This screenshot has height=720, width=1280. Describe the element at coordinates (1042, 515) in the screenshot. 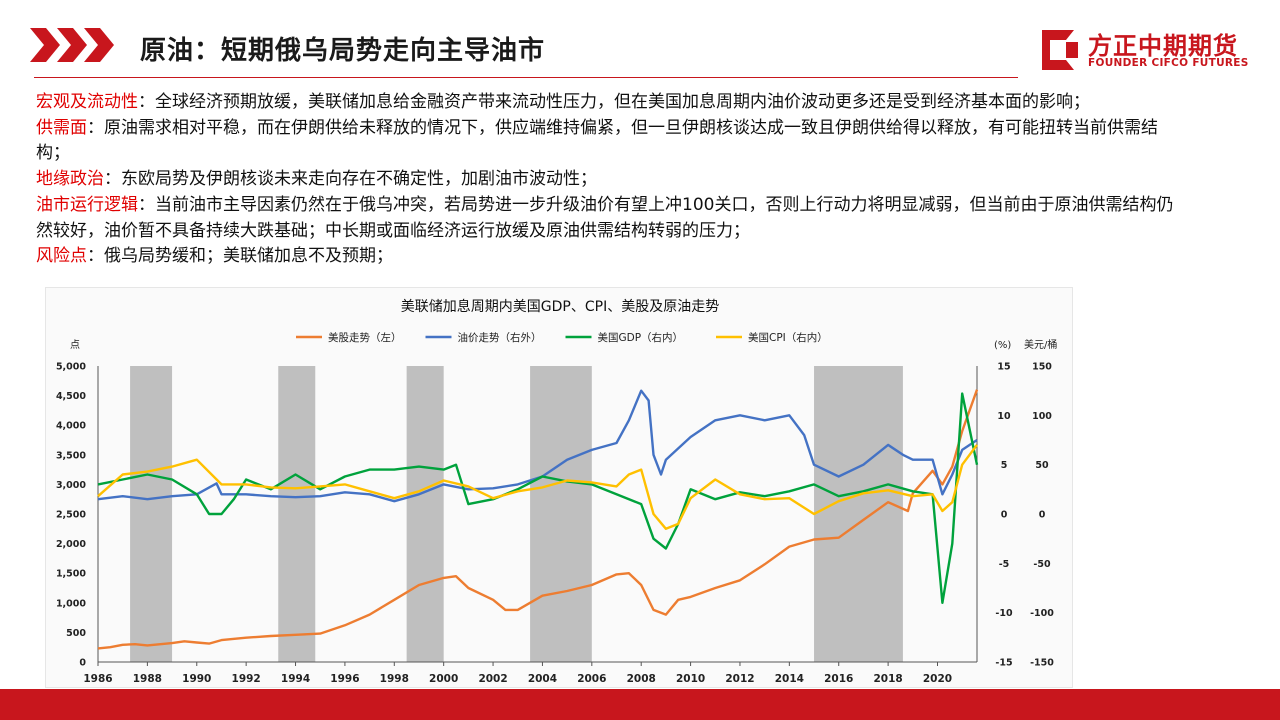

I see `y-right-outer-tick-label: 0` at that location.